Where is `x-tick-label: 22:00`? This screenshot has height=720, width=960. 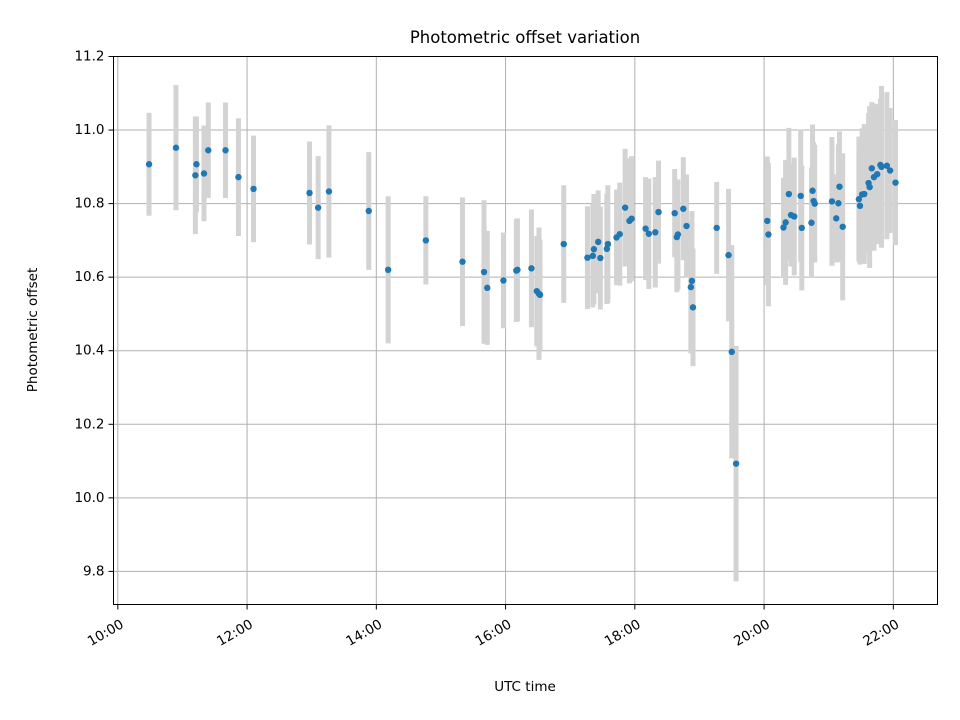 x-tick-label: 22:00 is located at coordinates (881, 632).